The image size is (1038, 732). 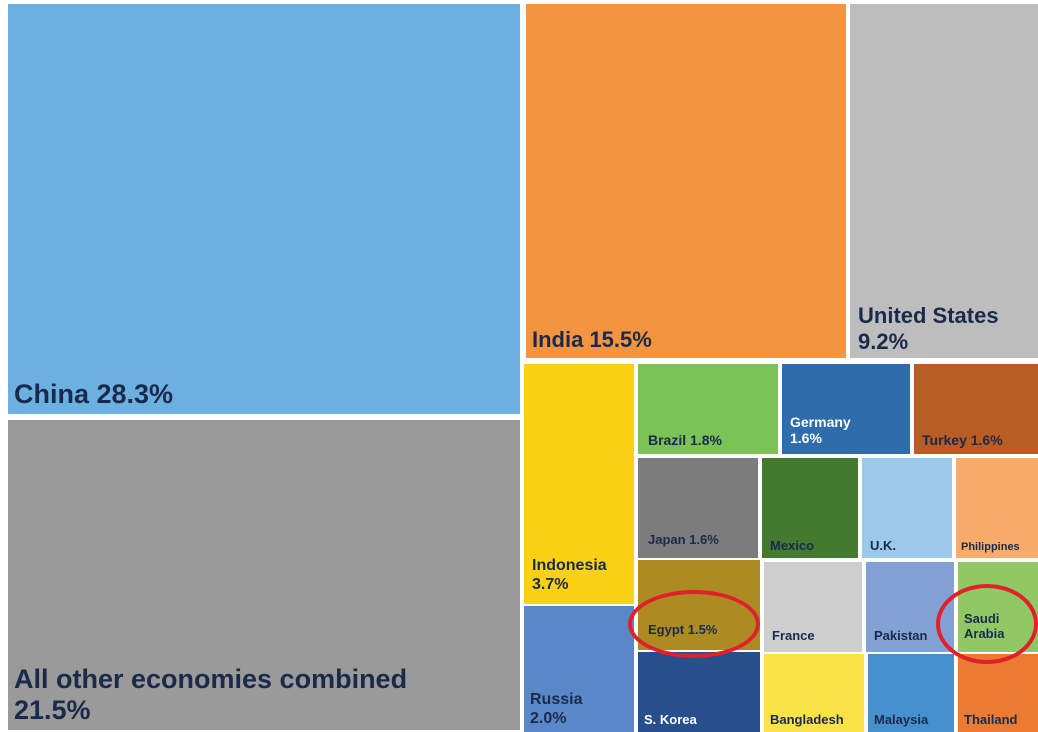 I want to click on treemap-cell-india: India 15.5%, so click(x=686, y=181).